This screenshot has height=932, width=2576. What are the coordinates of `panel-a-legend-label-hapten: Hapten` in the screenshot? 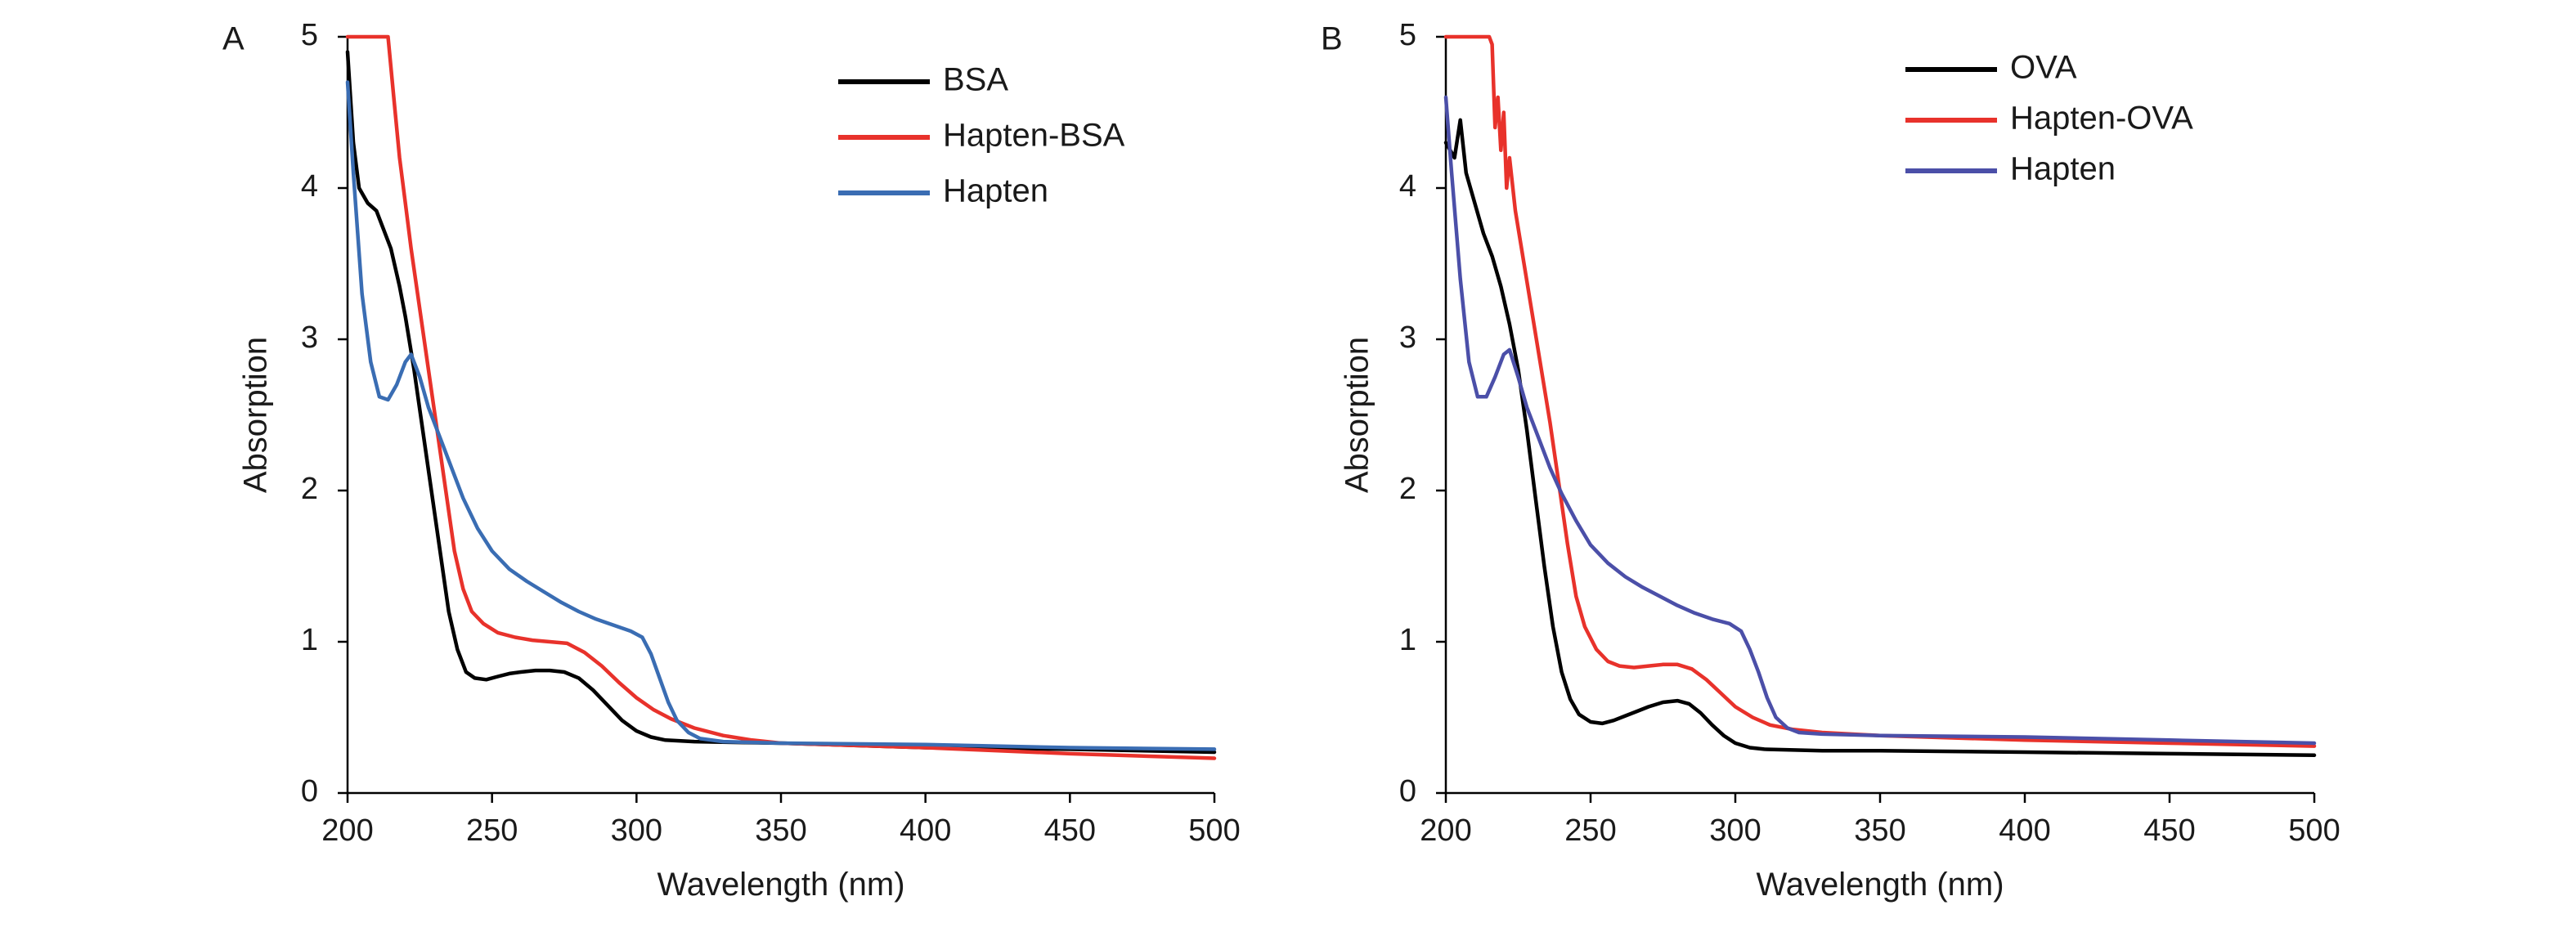 It's located at (996, 191).